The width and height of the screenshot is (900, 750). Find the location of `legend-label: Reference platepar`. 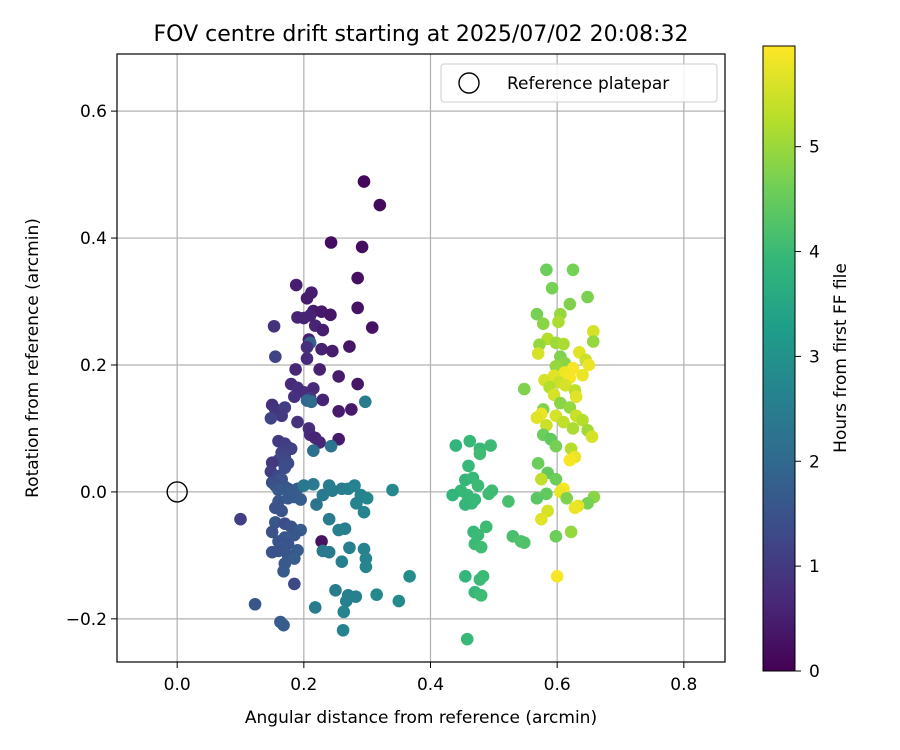

legend-label: Reference platepar is located at coordinates (588, 84).